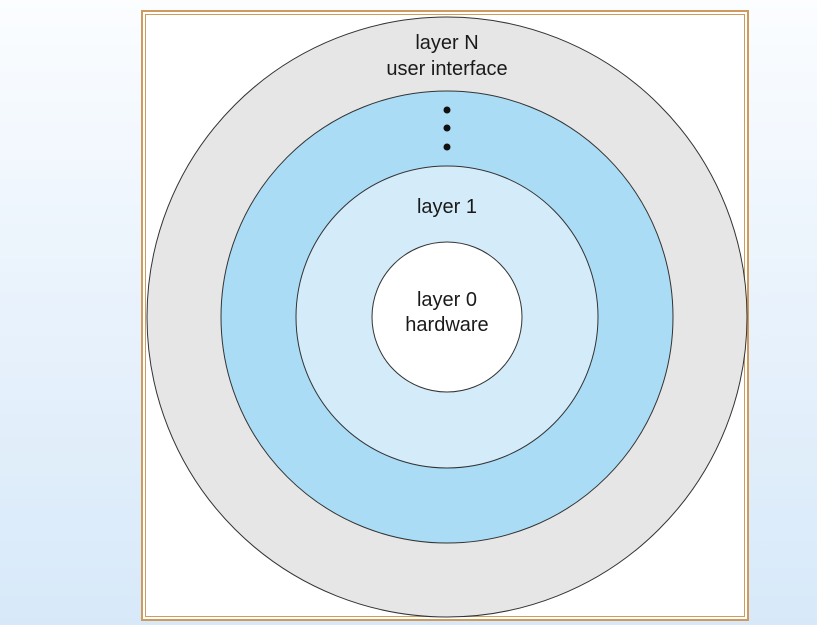 The image size is (817, 625). I want to click on layer-0-label: layer 0, so click(447, 300).